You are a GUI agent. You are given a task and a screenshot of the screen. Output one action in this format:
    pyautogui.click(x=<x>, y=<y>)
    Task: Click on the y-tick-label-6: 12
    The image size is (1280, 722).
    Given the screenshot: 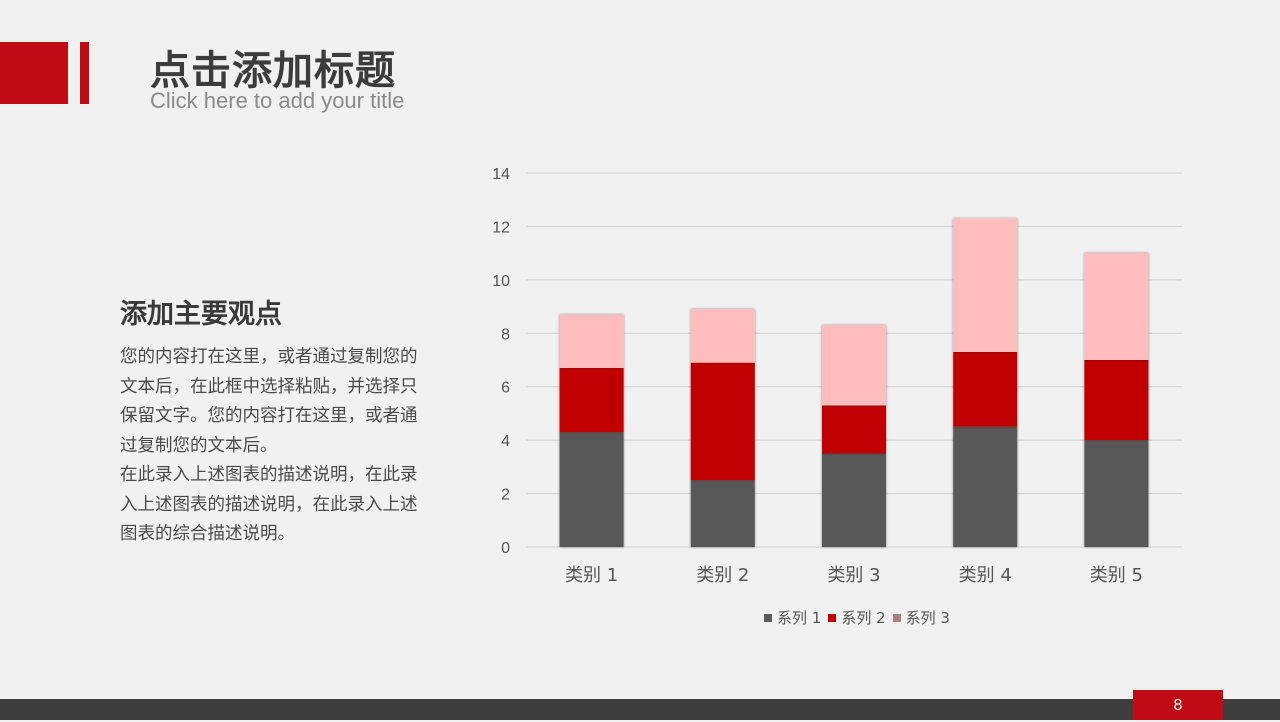 What is the action you would take?
    pyautogui.click(x=501, y=227)
    